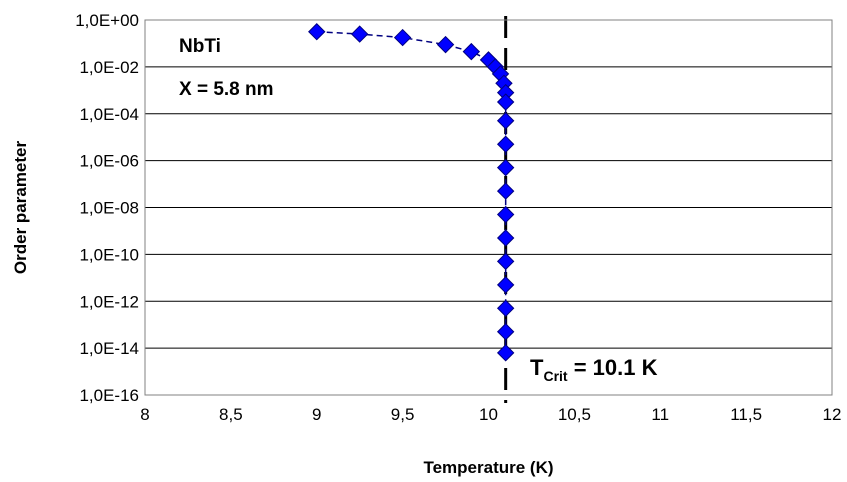 The image size is (847, 482). What do you see at coordinates (109, 301) in the screenshot?
I see `y-tick-label: 1,0E-12` at bounding box center [109, 301].